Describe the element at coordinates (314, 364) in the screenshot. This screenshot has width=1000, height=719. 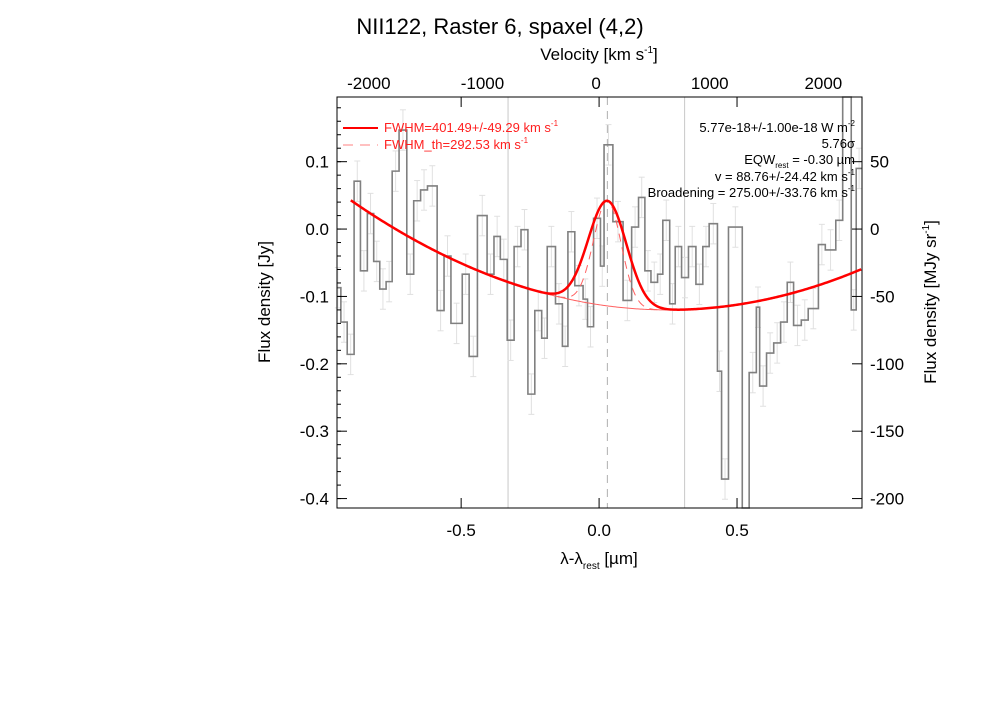
I see `y-tick-label: -0.2` at that location.